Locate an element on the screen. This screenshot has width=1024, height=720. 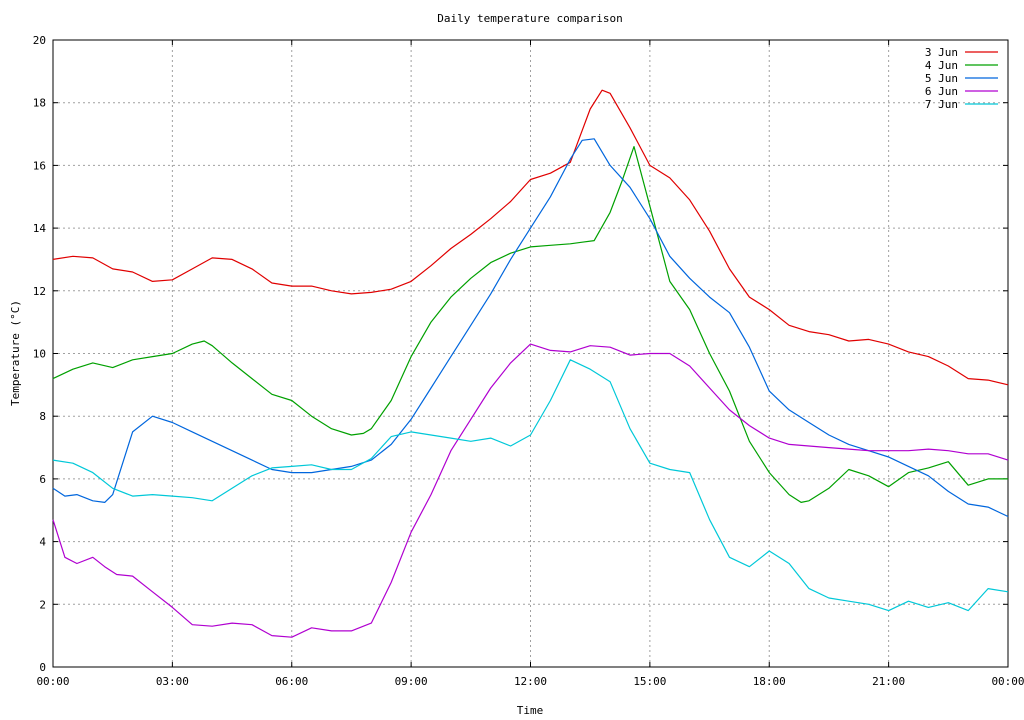
y-axis-label: Temperature (°C) is located at coordinates (15, 353).